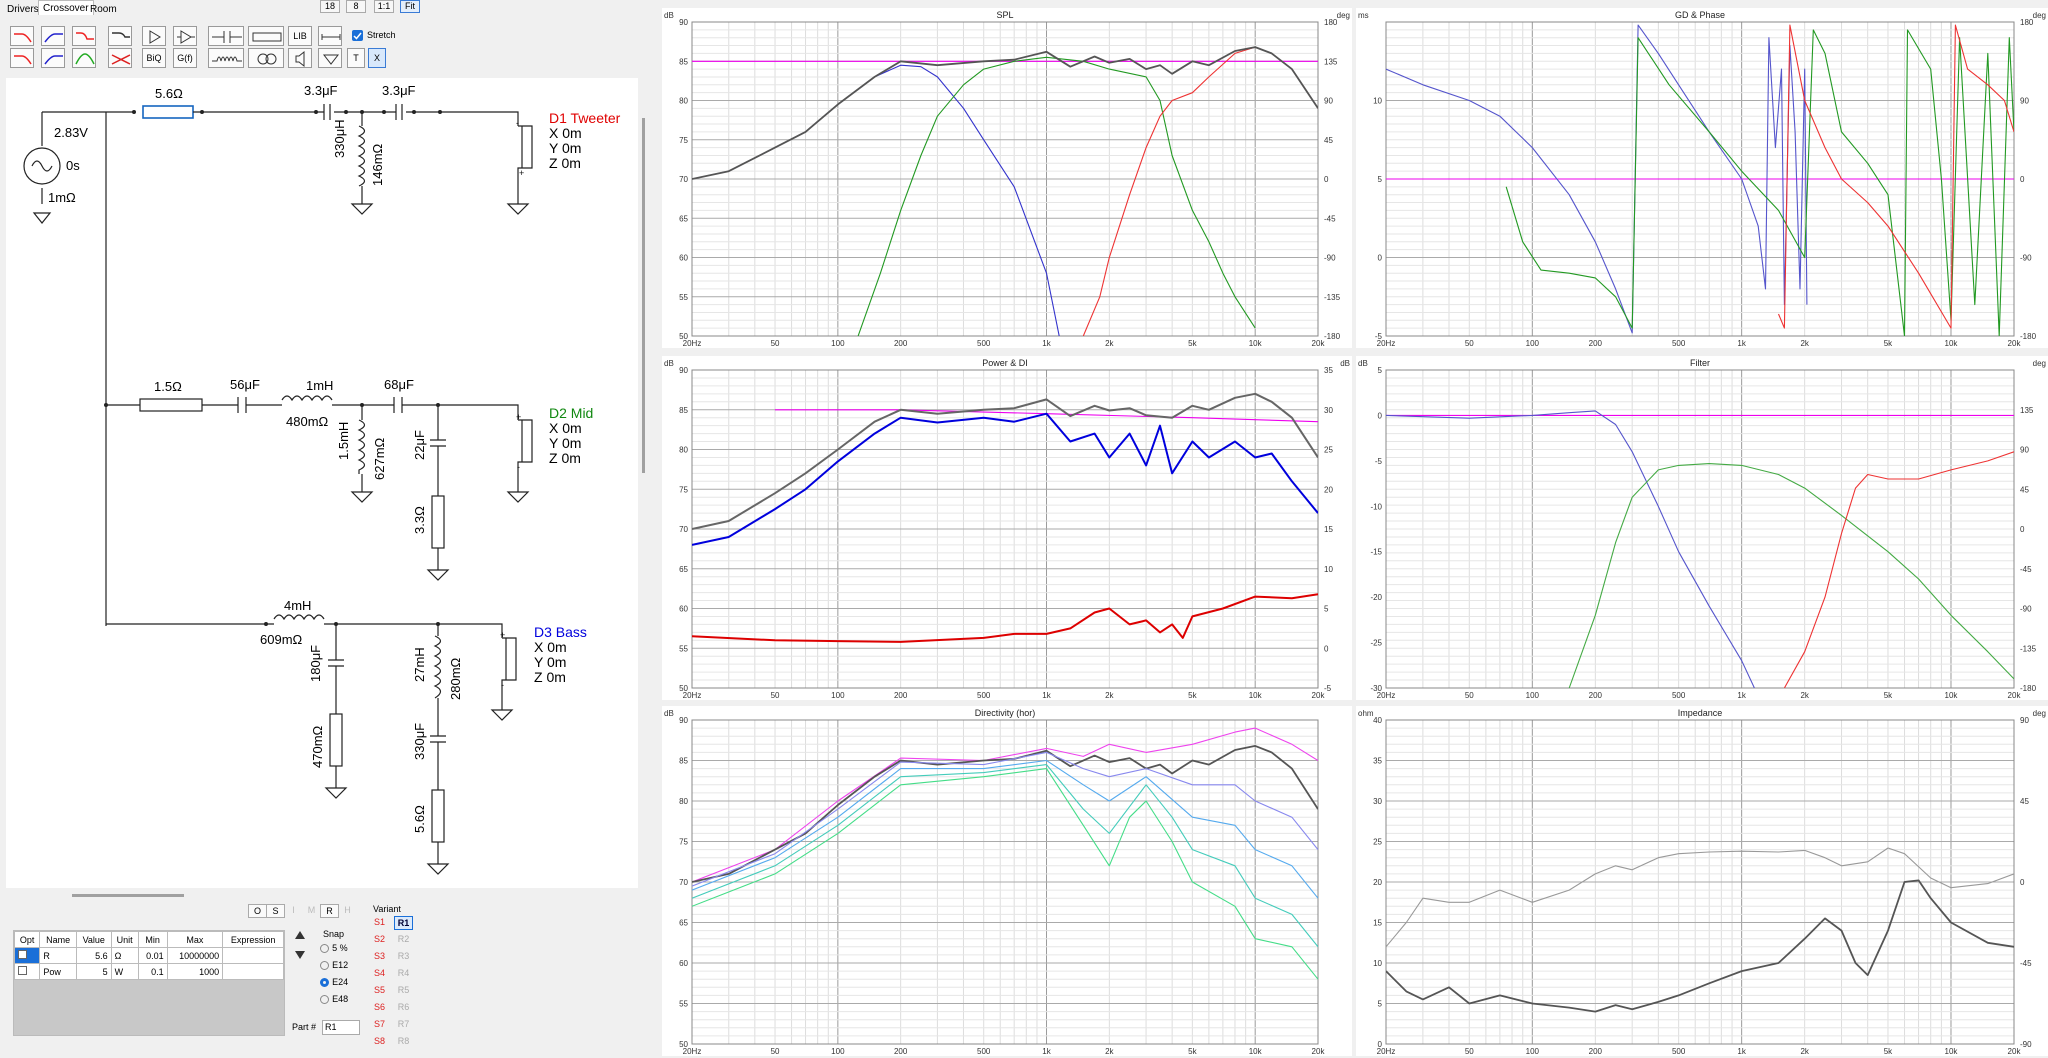  Describe the element at coordinates (311, 910) in the screenshot. I see `mode-m-button: M` at that location.